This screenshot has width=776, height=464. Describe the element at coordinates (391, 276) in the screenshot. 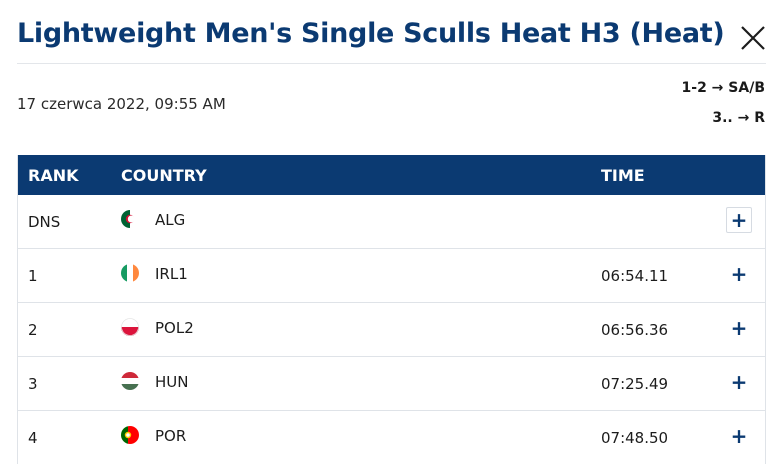

I see `table-row: 1 IRL1 06:54.11 +` at that location.